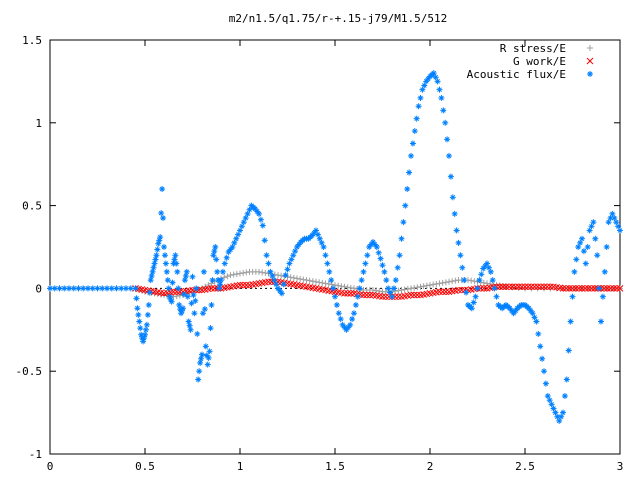 This screenshot has height=480, width=640. I want to click on legend-marker, so click(590, 61).